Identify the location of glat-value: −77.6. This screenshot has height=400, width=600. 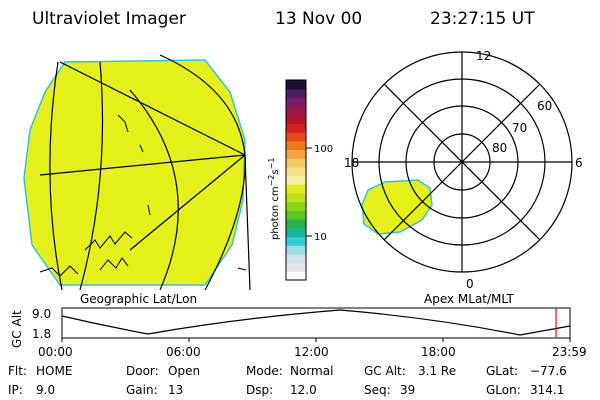
(548, 371).